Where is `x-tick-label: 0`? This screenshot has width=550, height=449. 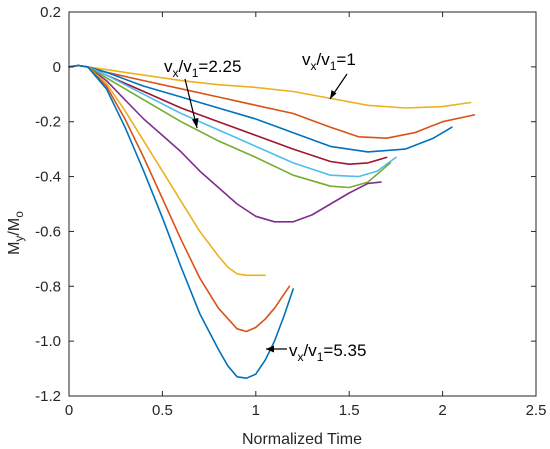 x-tick-label: 0 is located at coordinates (69, 410).